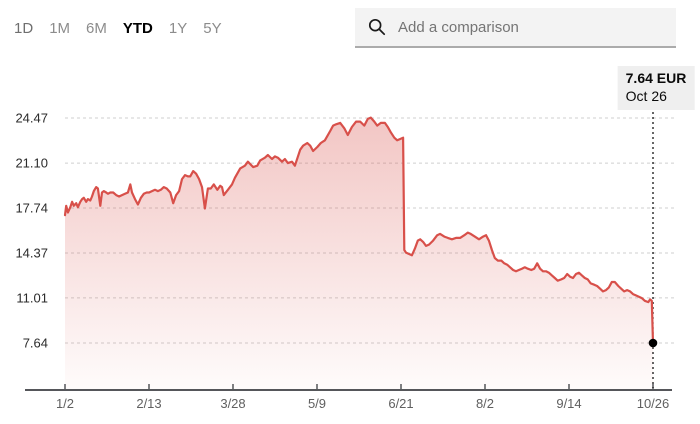 This screenshot has height=424, width=700. Describe the element at coordinates (35, 343) in the screenshot. I see `y-tick-label: 7.64` at that location.